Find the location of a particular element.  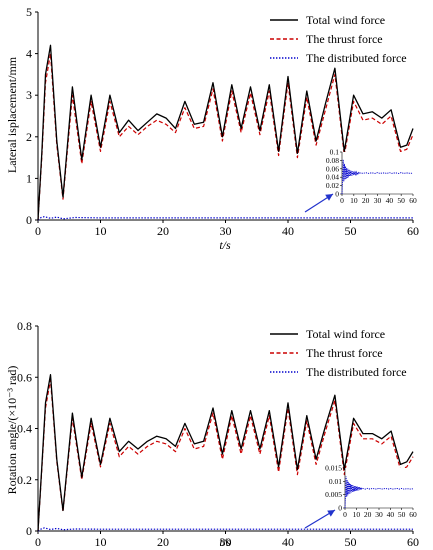

inset-chart: 0 10 20 30 40 50 60 00.020.040.060.080.1 is located at coordinates (371, 177).